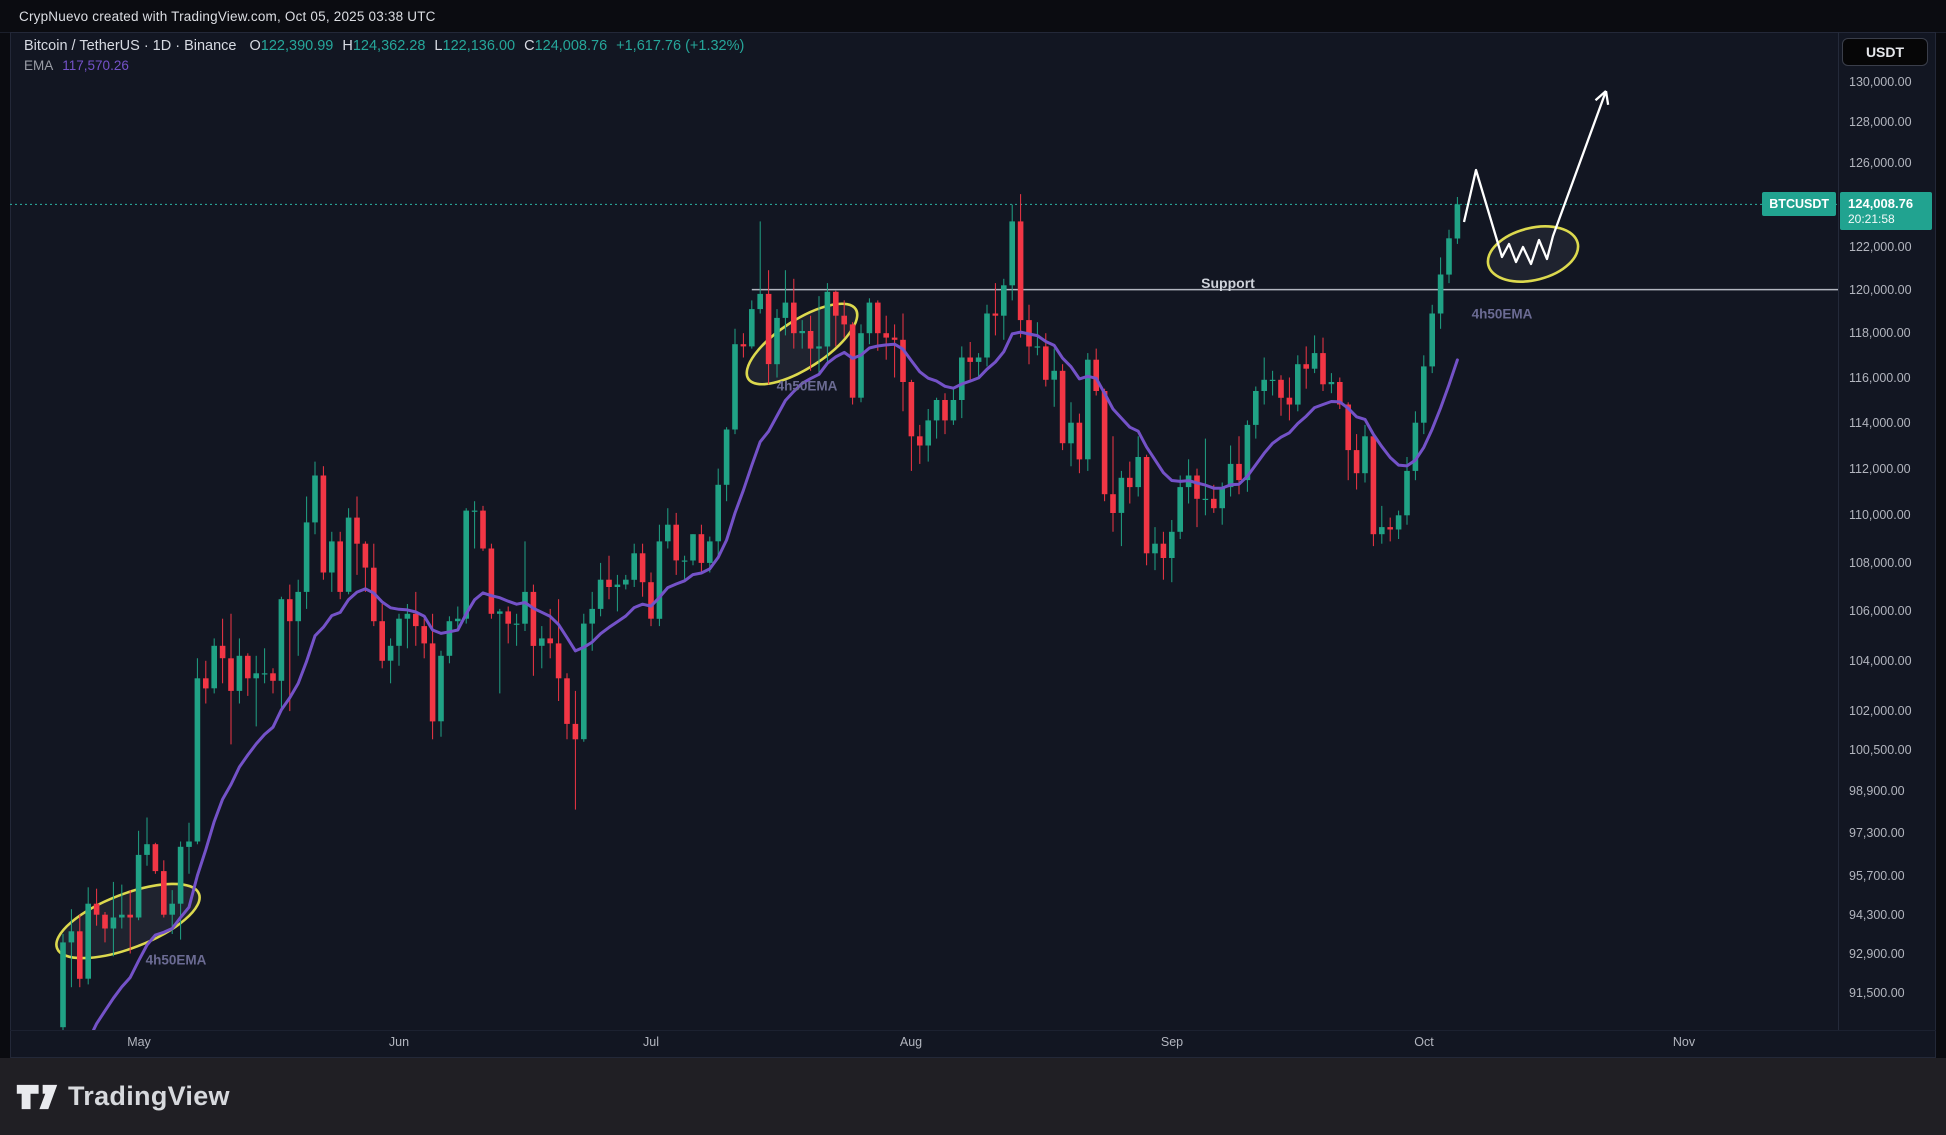 This screenshot has width=1946, height=1135. I want to click on highlight-ellipse, so click(1533, 254).